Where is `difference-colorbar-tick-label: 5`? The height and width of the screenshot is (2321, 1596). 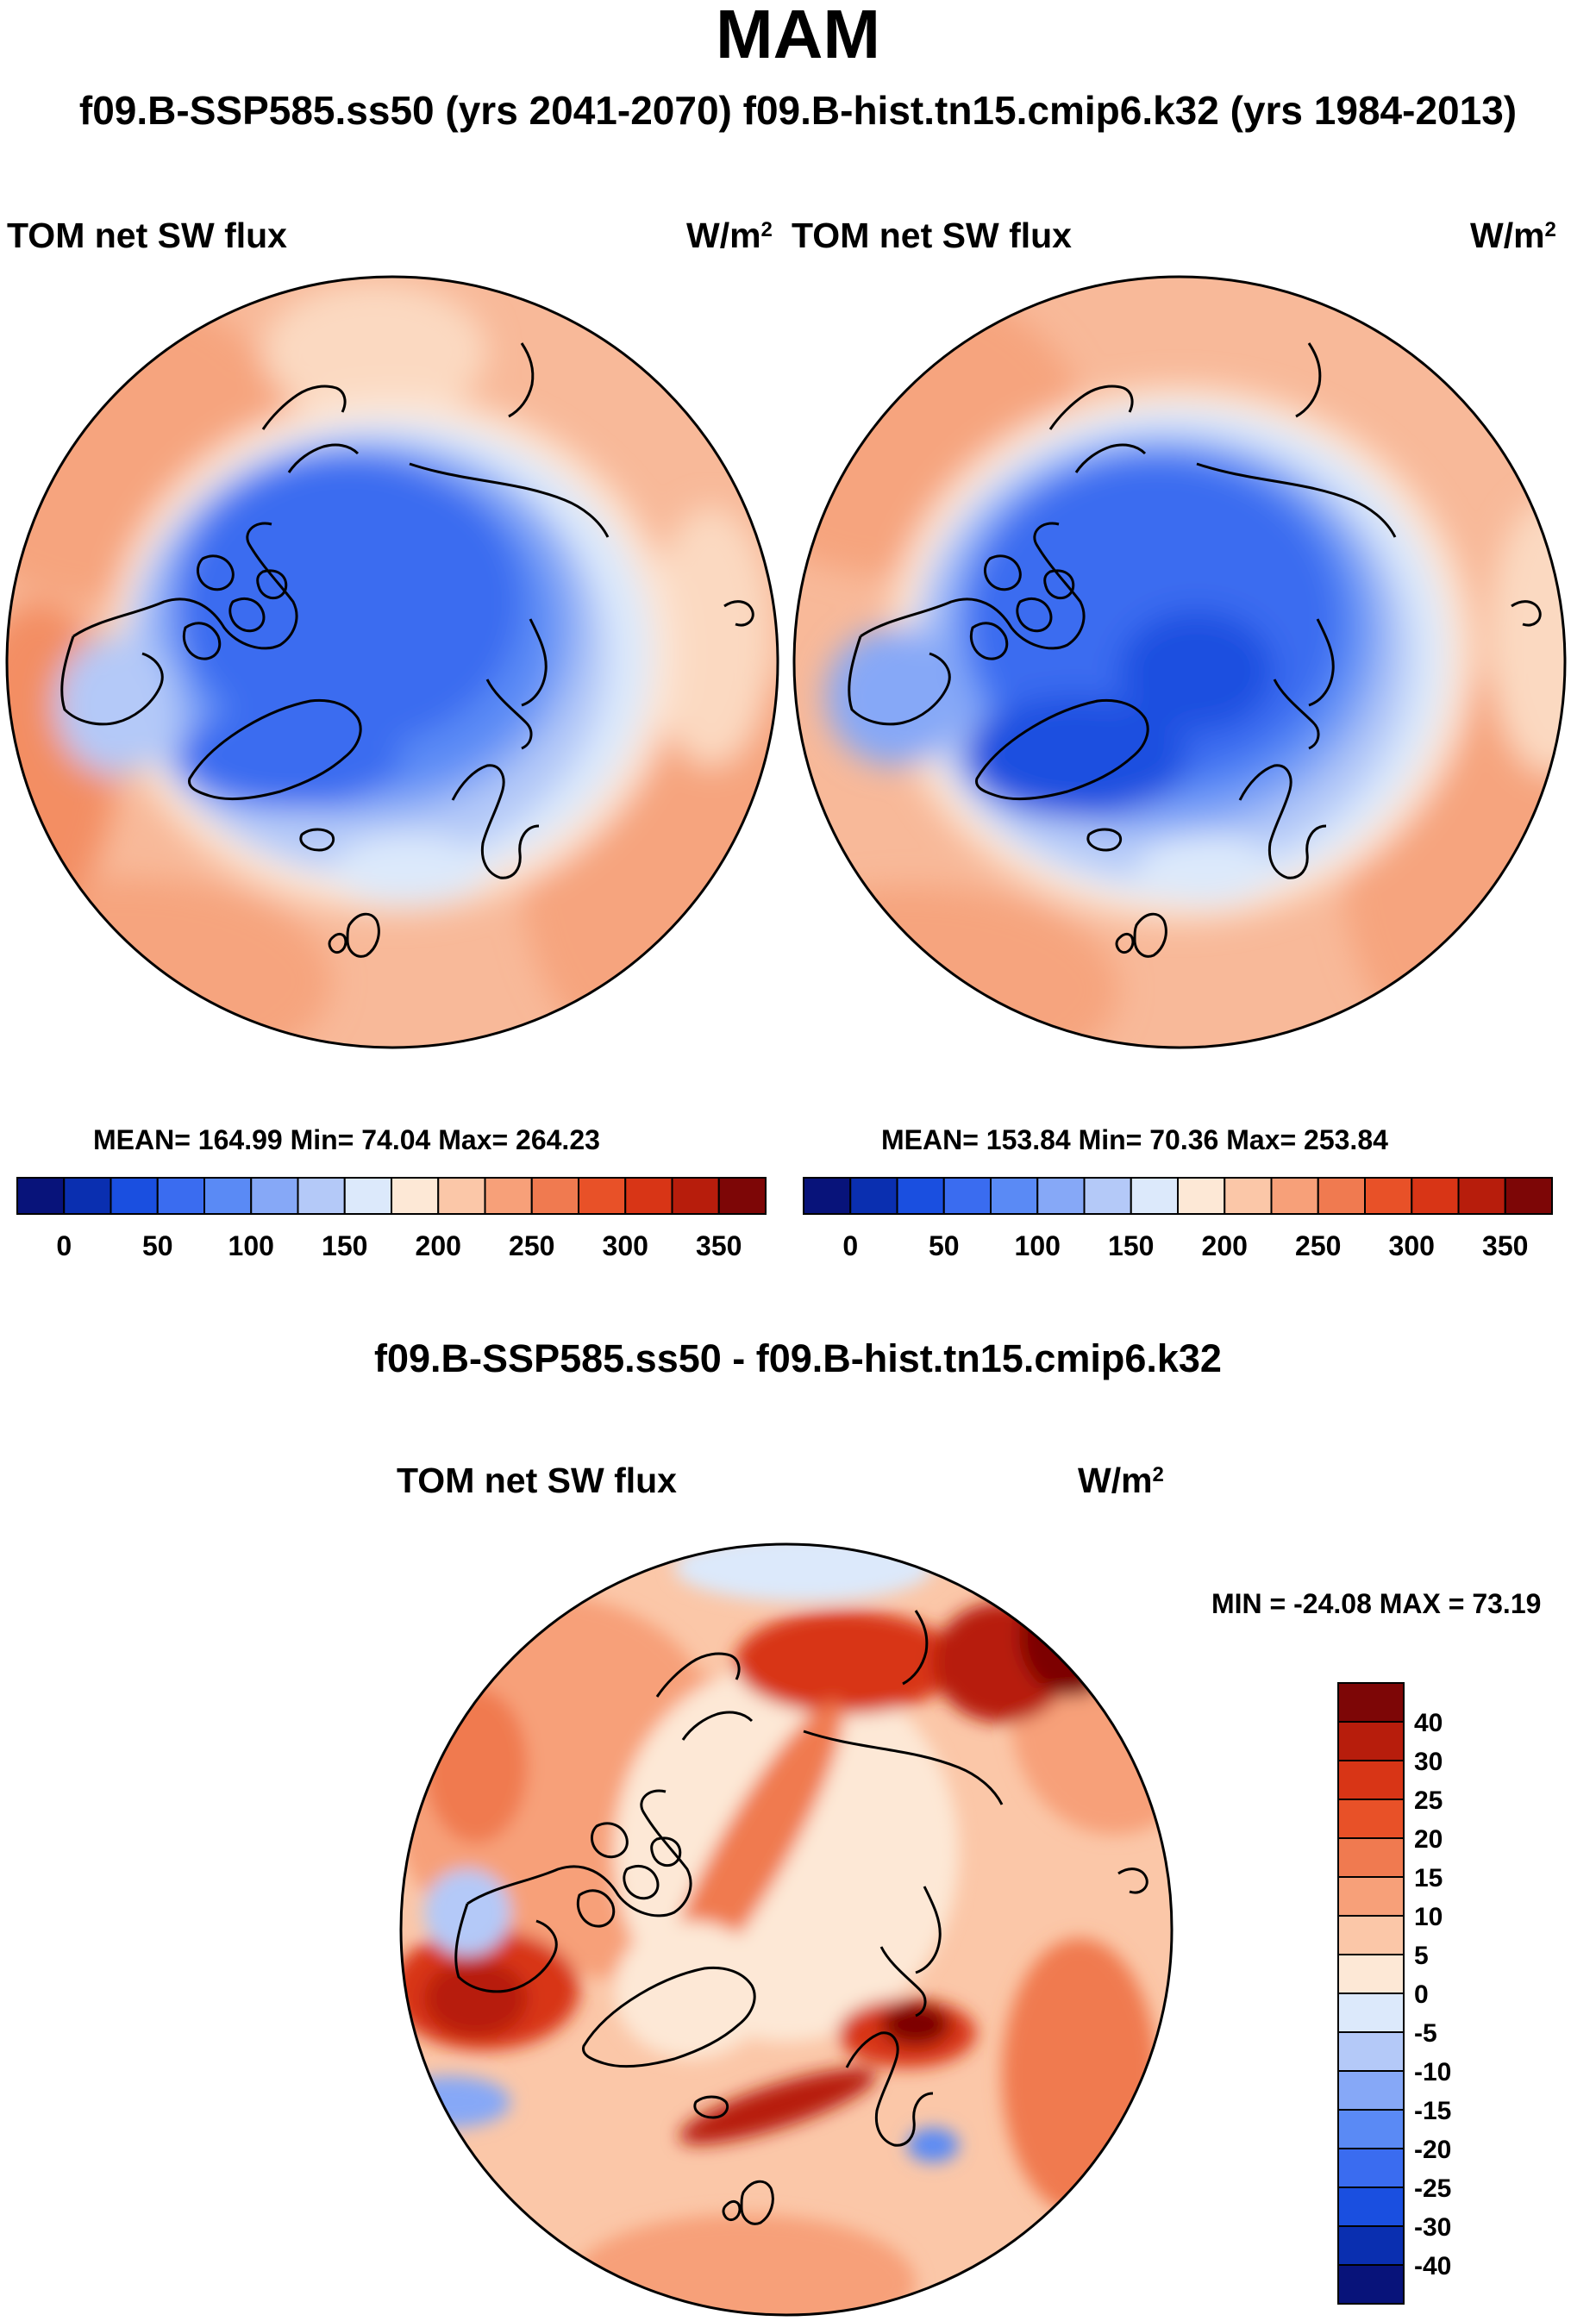
difference-colorbar-tick-label: 5 is located at coordinates (1421, 1956).